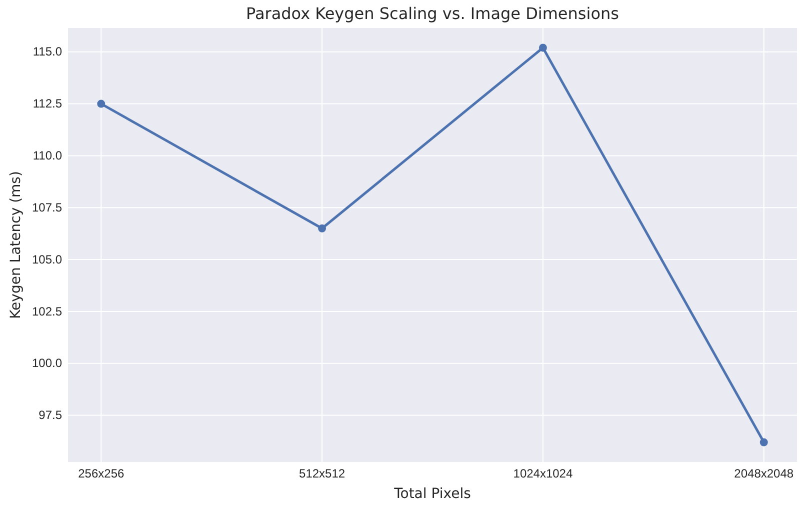  What do you see at coordinates (47, 51) in the screenshot?
I see `y-tick-label: 115.0` at bounding box center [47, 51].